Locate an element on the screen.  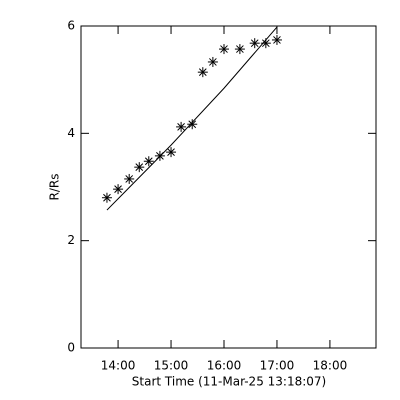
x-tick-label: 17:00 is located at coordinates (277, 366).